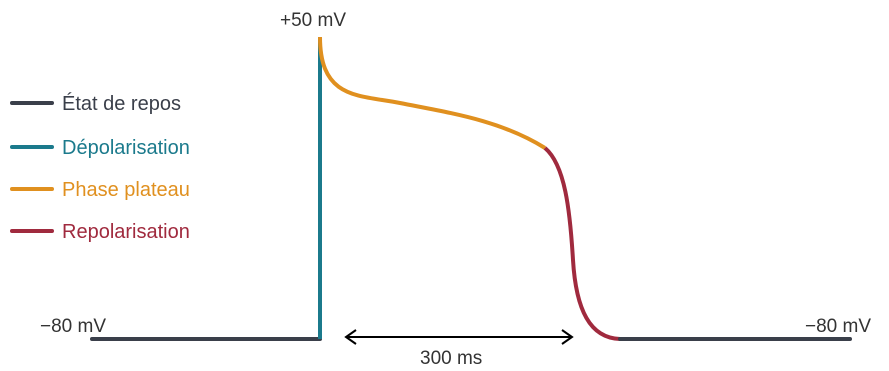  I want to click on duration-arrow-left-head, so click(350, 337).